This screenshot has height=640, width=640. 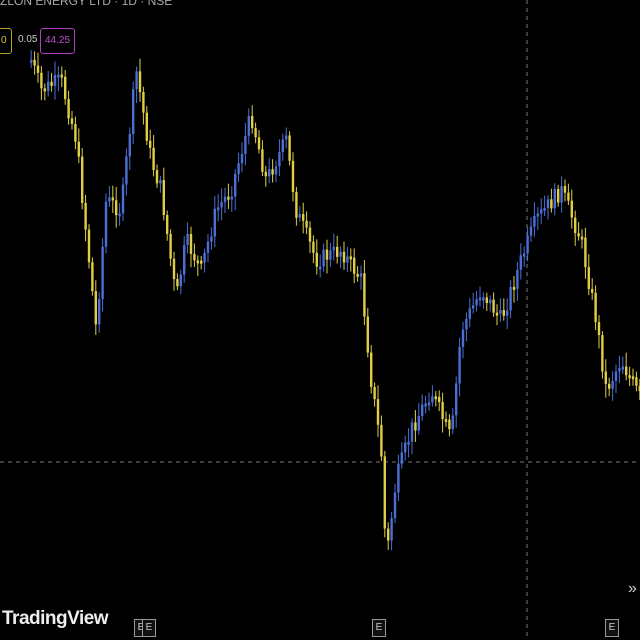 What do you see at coordinates (55, 618) in the screenshot?
I see `watermark: TradingView` at bounding box center [55, 618].